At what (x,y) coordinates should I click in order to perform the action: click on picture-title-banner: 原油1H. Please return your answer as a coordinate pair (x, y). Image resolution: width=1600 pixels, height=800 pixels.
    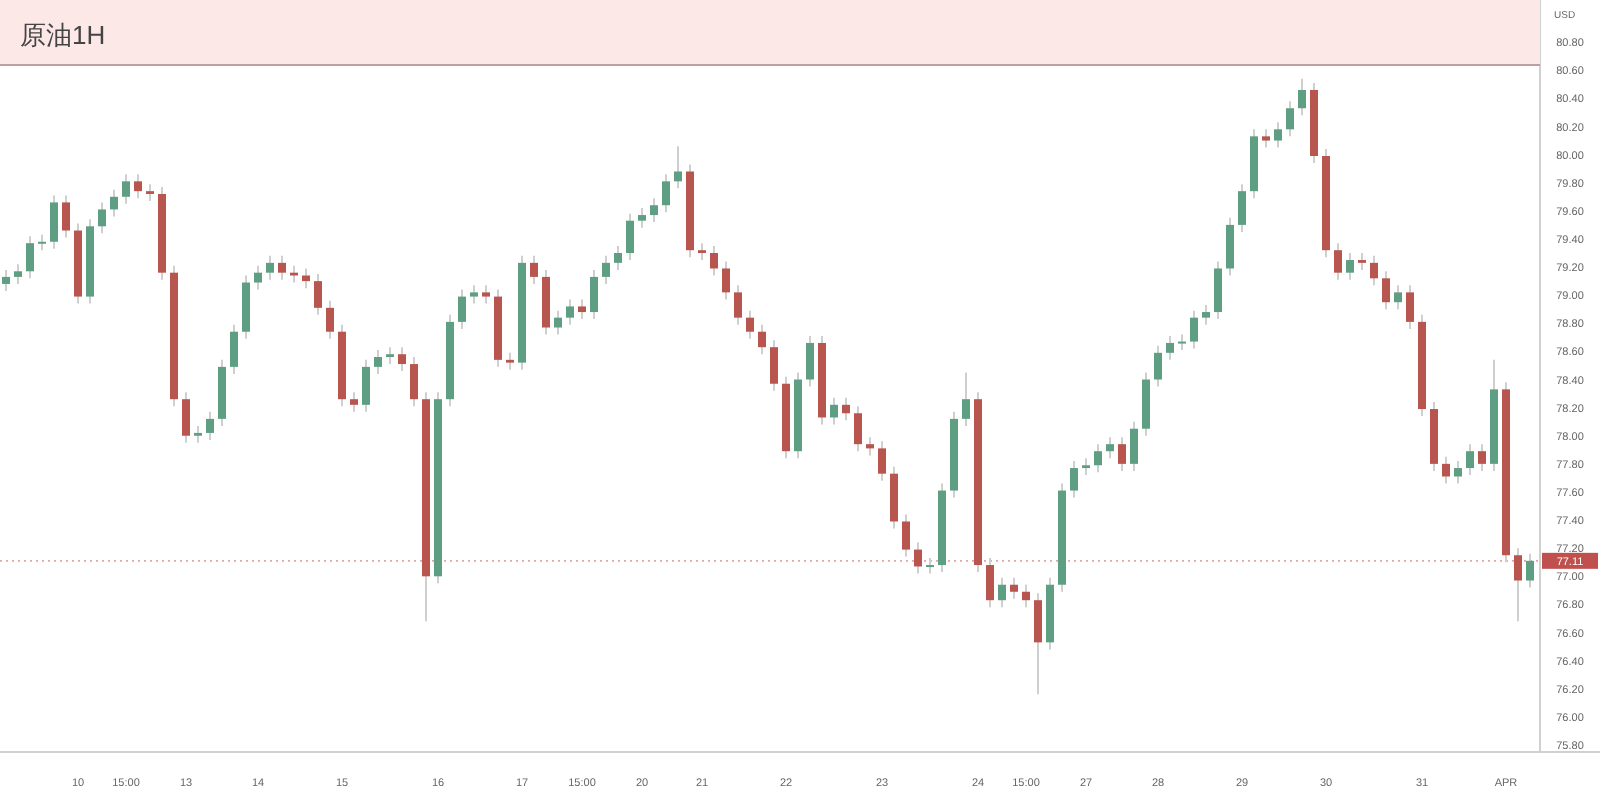
    Looking at the image, I should click on (770, 33).